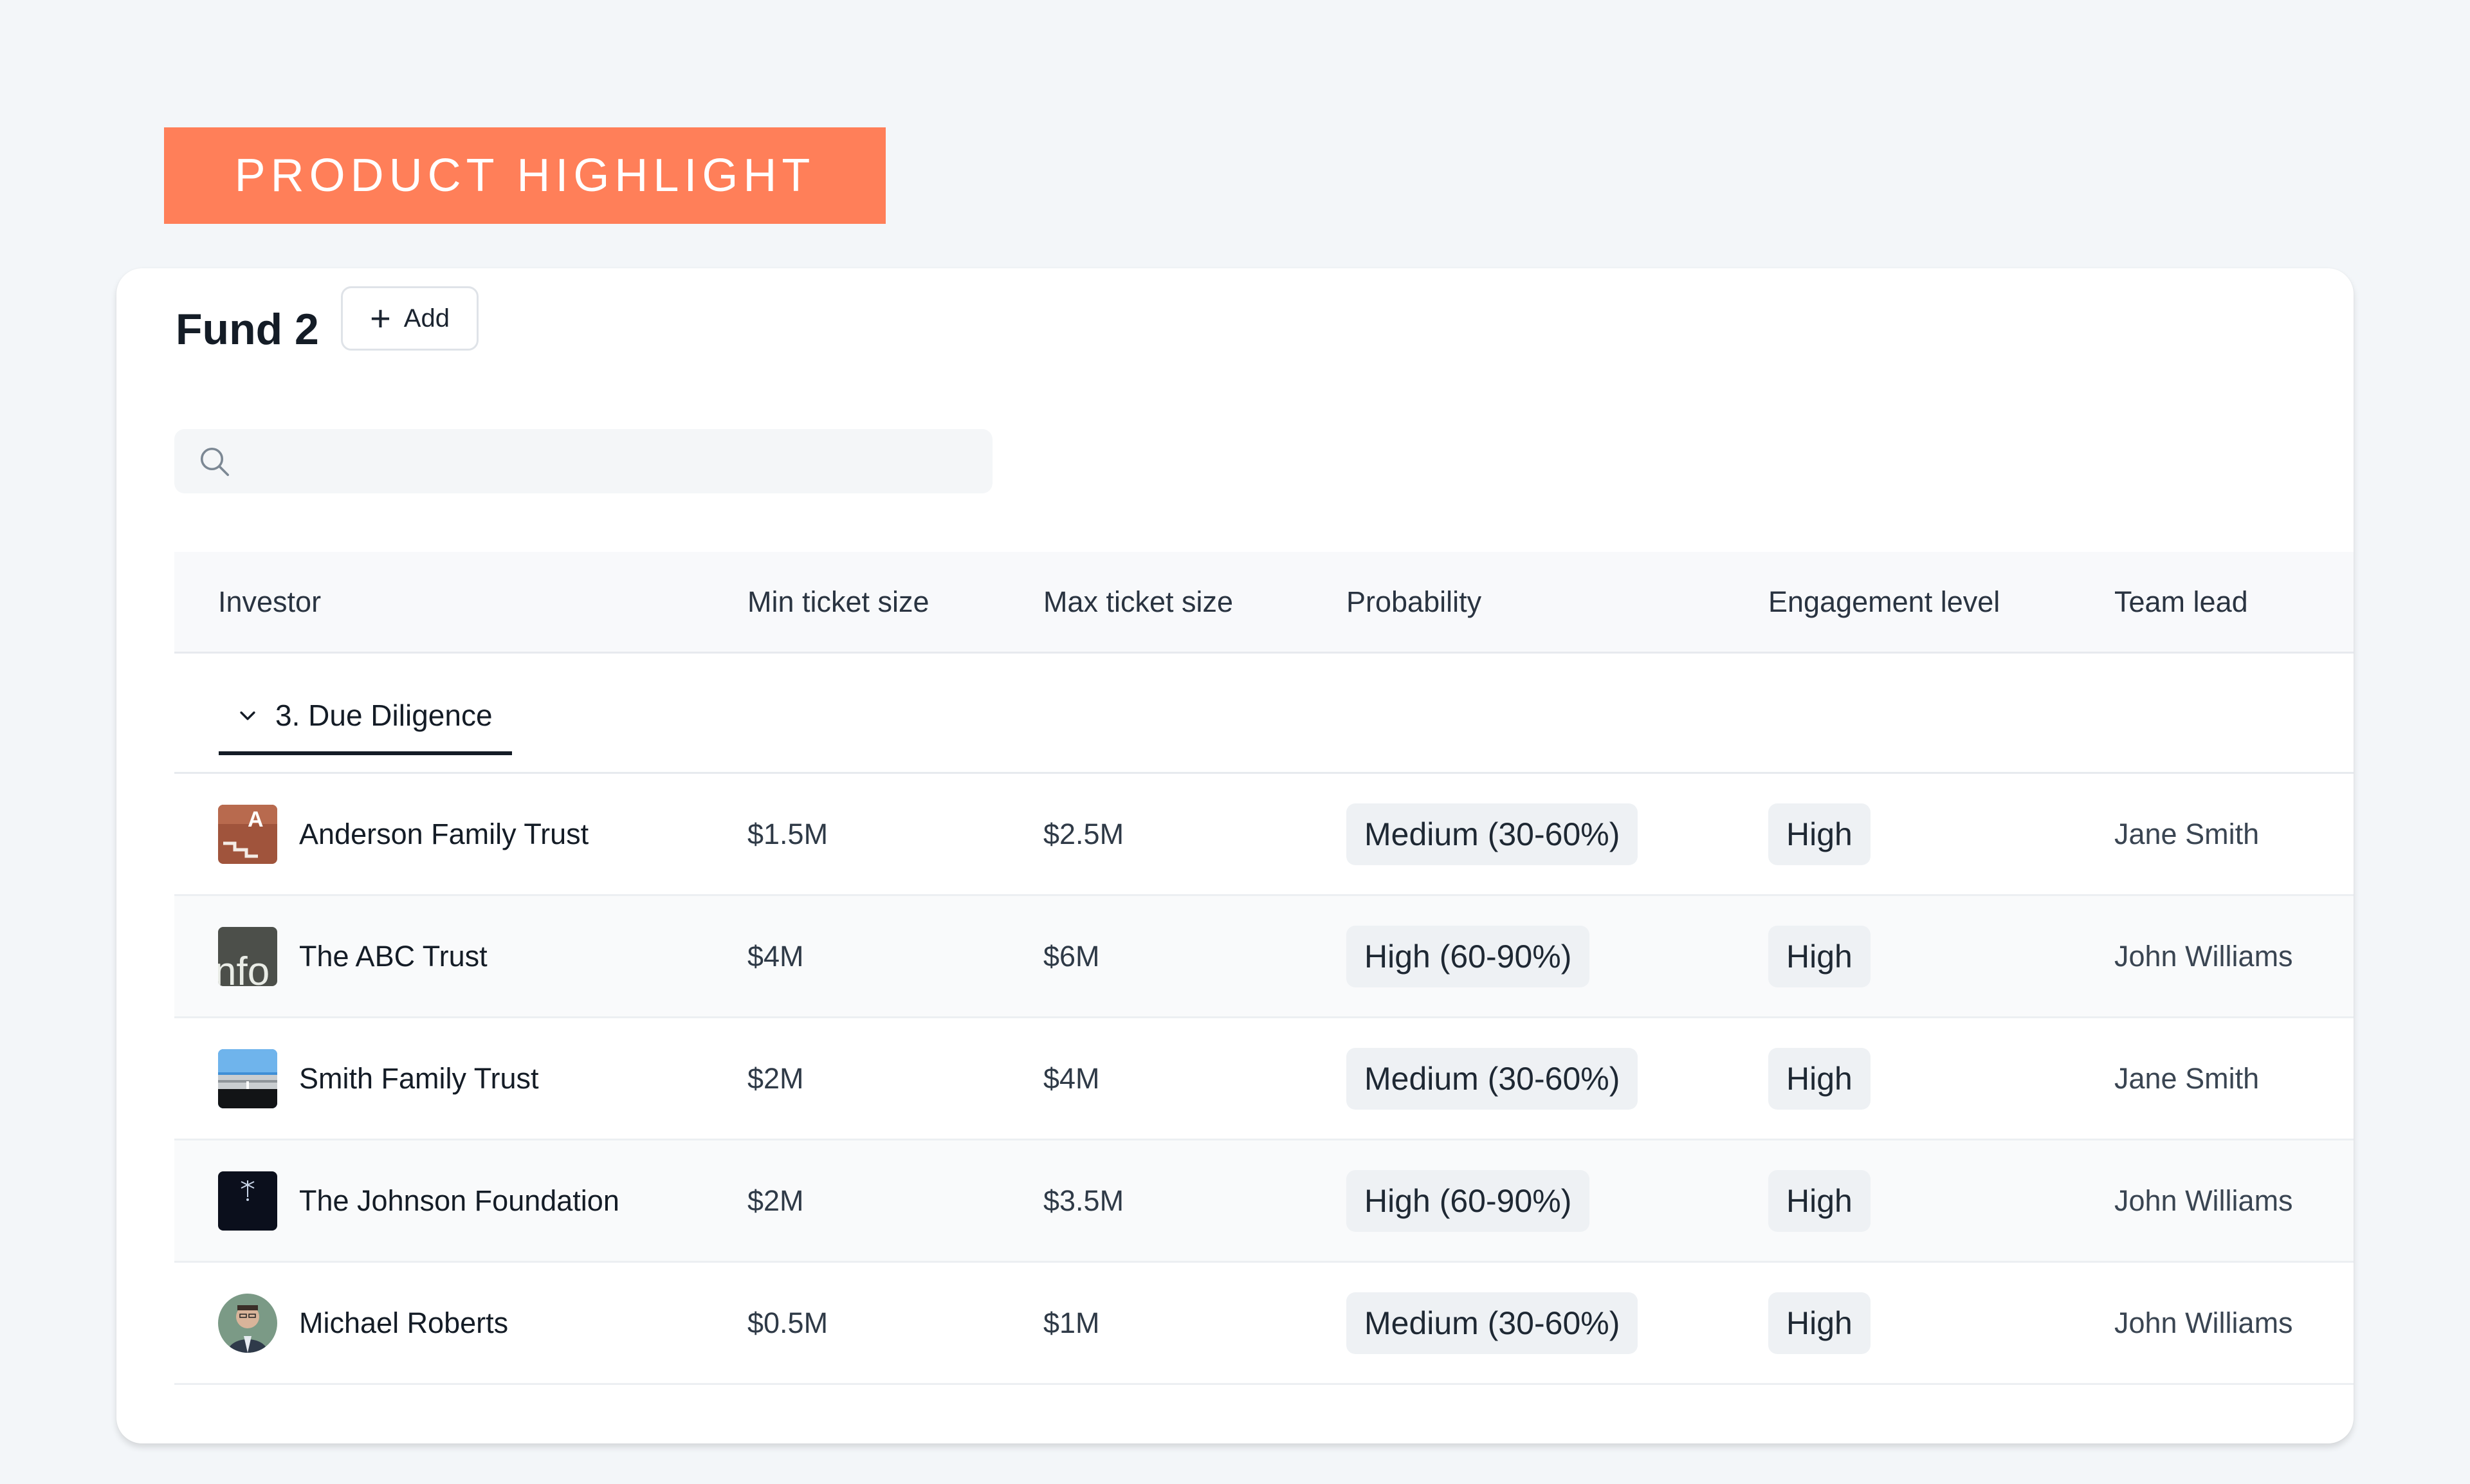 Image resolution: width=2470 pixels, height=1484 pixels. I want to click on investor-cell: A Anderson Family Trust, so click(403, 834).